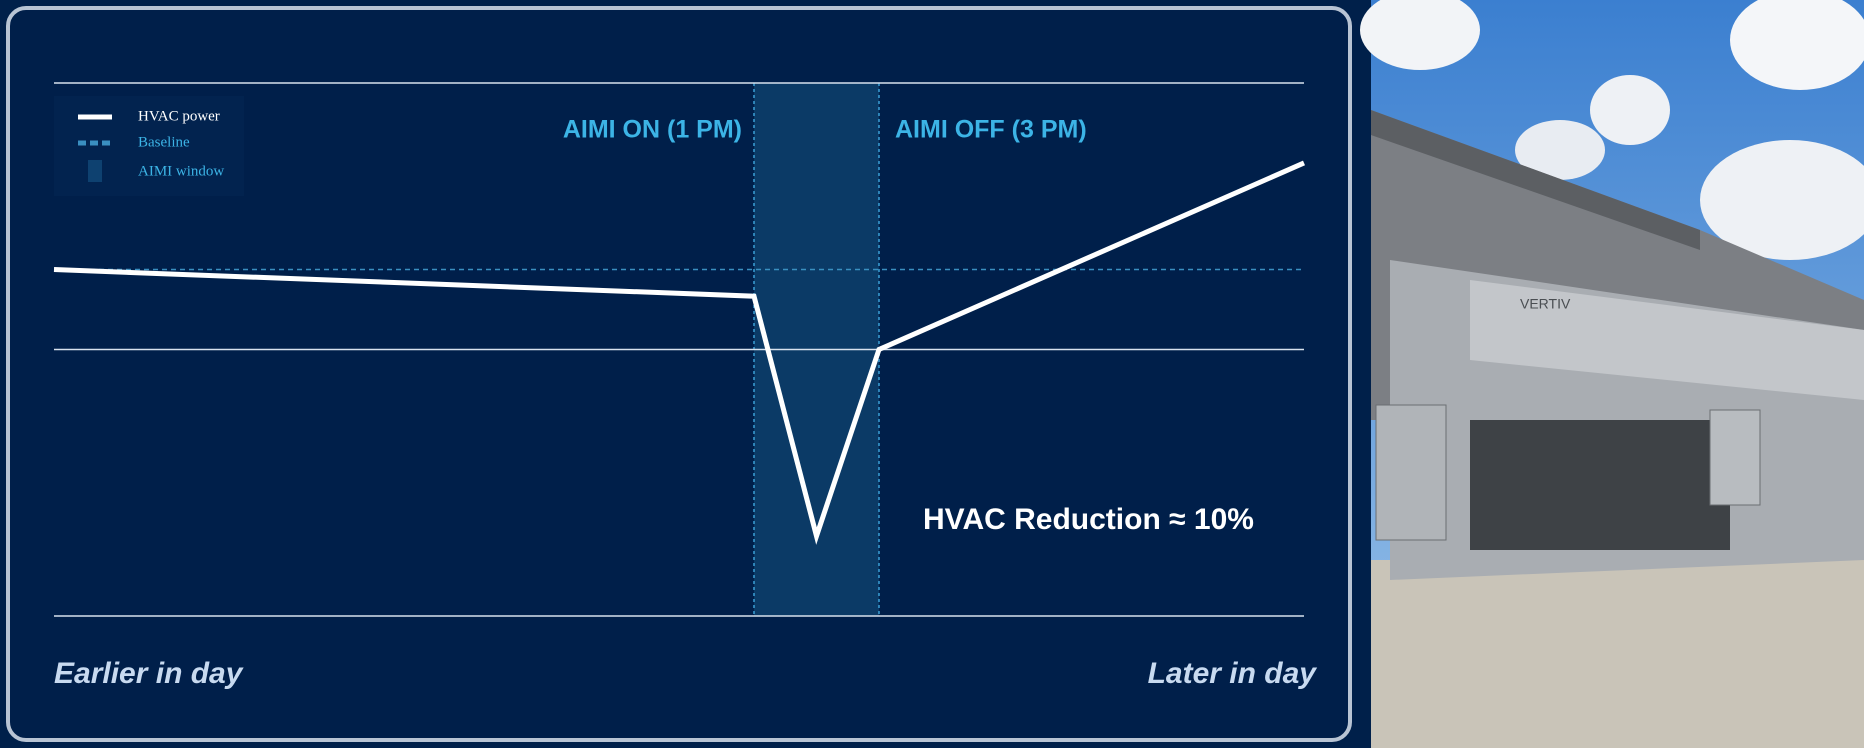 Image resolution: width=1864 pixels, height=748 pixels. Describe the element at coordinates (1233, 673) in the screenshot. I see `x-label-end: Later in day` at that location.